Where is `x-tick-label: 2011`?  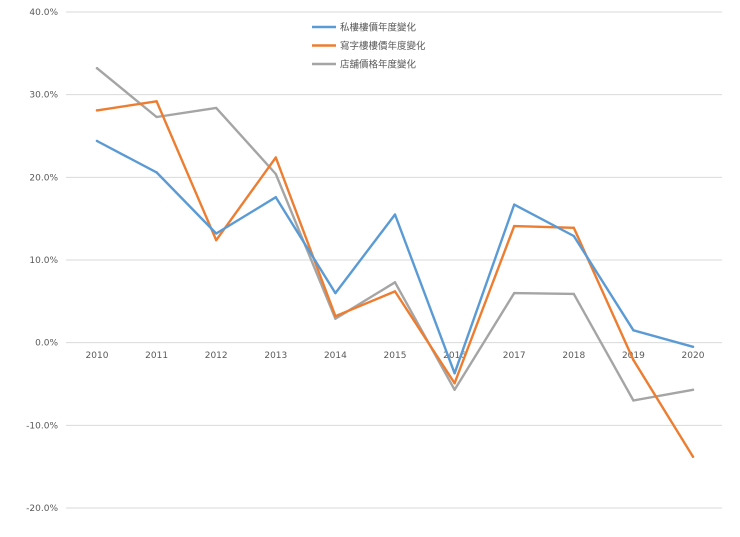
x-tick-label: 2011 is located at coordinates (156, 356).